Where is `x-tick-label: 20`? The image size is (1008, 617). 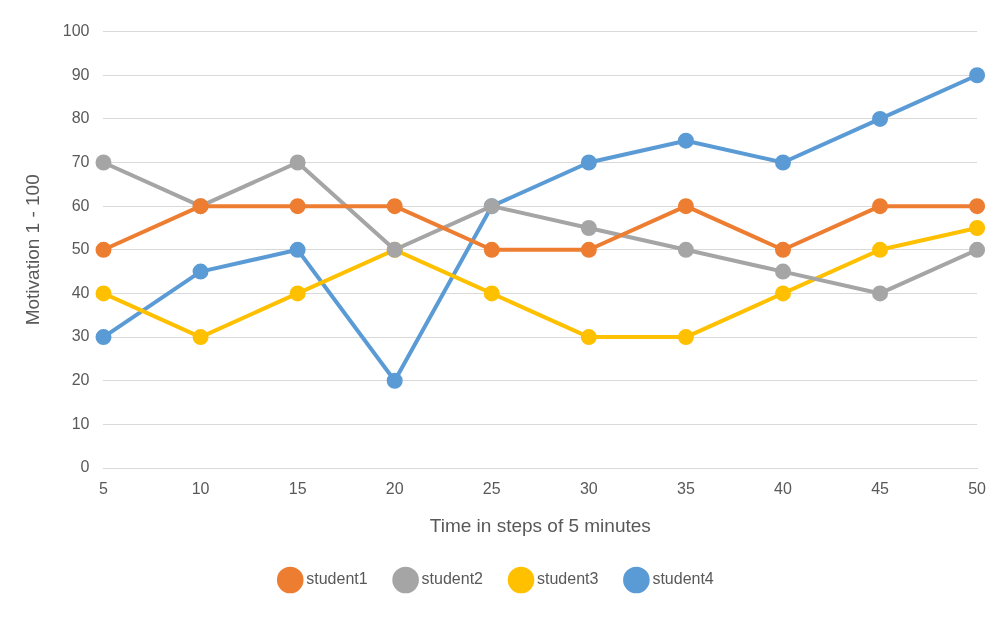 x-tick-label: 20 is located at coordinates (394, 489).